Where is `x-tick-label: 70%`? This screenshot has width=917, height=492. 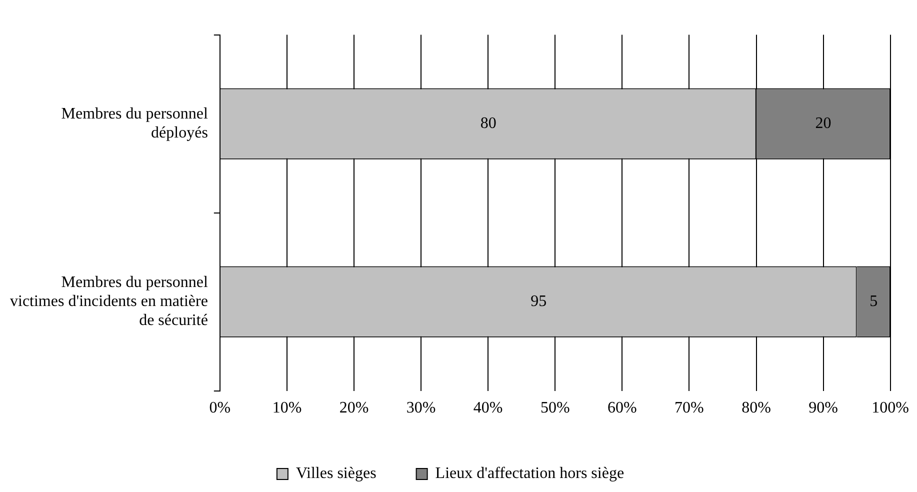
x-tick-label: 70% is located at coordinates (689, 408).